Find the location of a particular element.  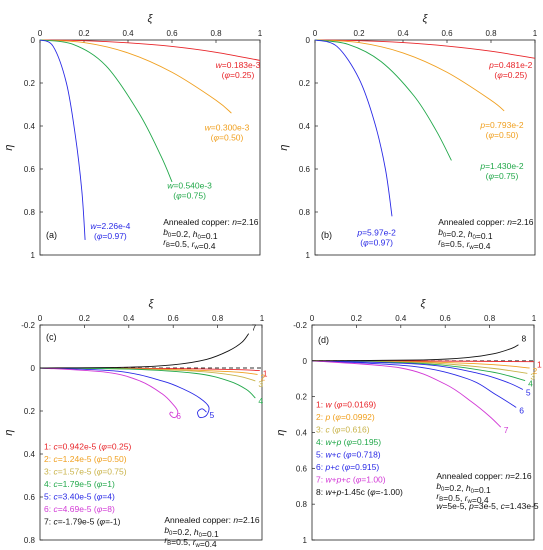

legend-entry: 4: c=1.79e-5 (φ=1) is located at coordinates (79, 484).